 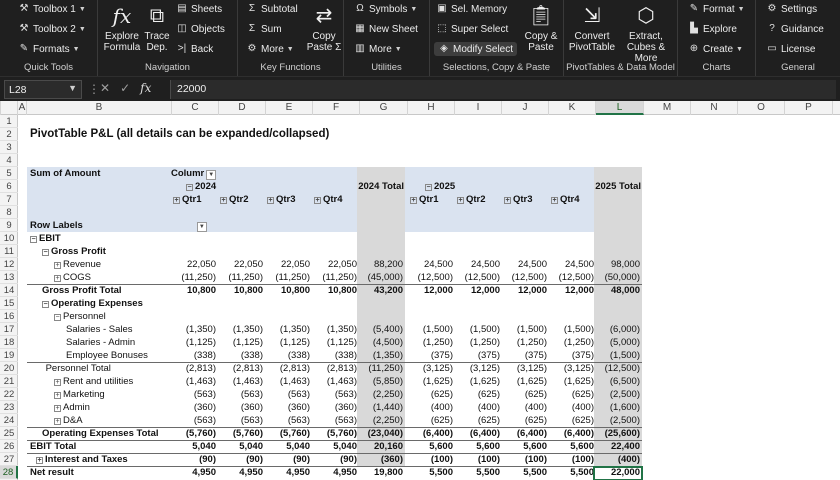 What do you see at coordinates (388, 264) in the screenshot?
I see `value-cell: 88,200` at bounding box center [388, 264].